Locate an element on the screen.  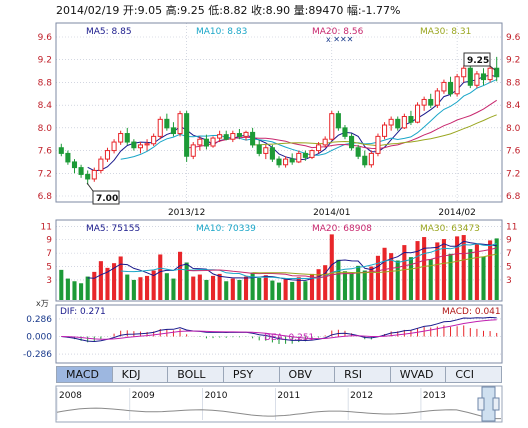
overview-year-label: 2008 is located at coordinates (70, 396).